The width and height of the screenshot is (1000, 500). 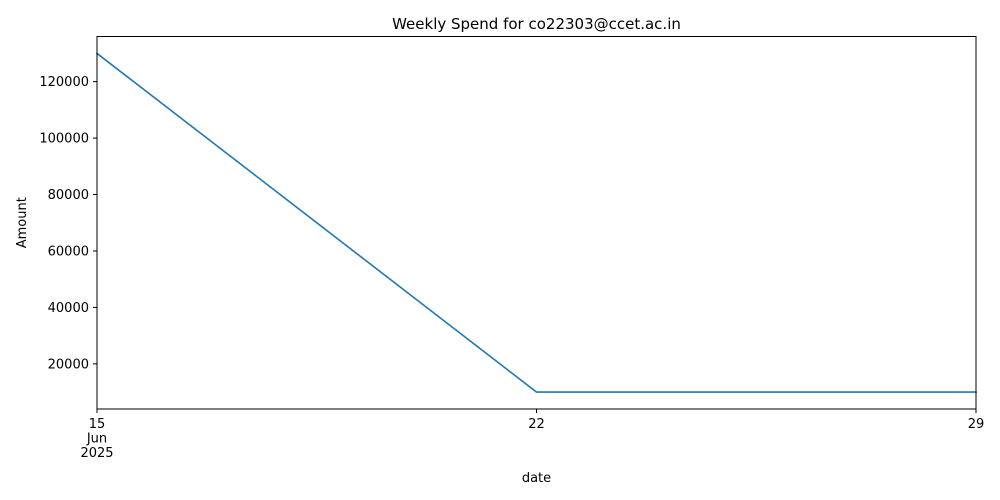 I want to click on chart-title: Weekly Spend for co22303@ccet.ac.in, so click(x=536, y=24).